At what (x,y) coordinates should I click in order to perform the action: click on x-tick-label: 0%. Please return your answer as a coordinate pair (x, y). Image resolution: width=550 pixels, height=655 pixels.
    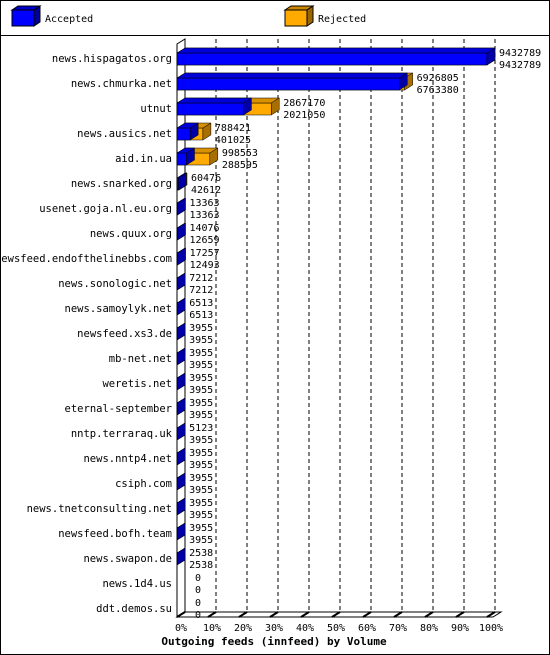
    Looking at the image, I should click on (181, 628).